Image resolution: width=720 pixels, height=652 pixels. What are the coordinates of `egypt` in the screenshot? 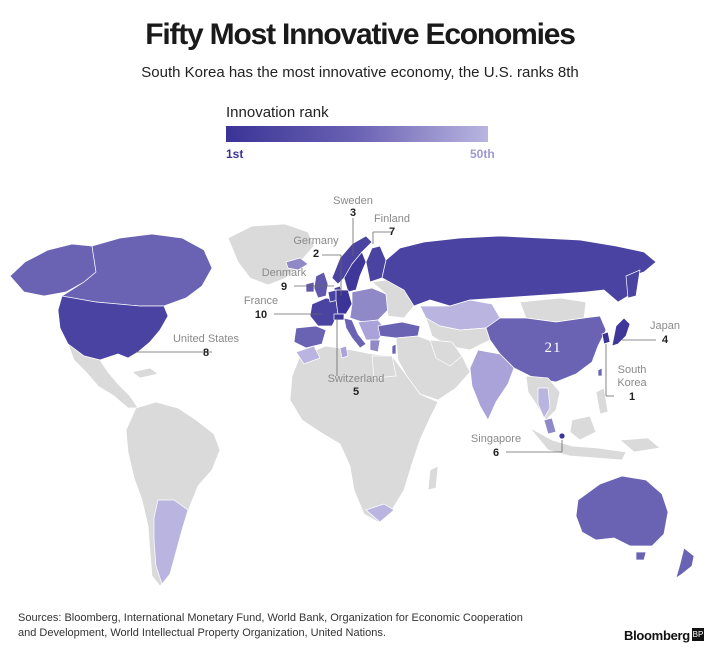 It's located at (384, 367).